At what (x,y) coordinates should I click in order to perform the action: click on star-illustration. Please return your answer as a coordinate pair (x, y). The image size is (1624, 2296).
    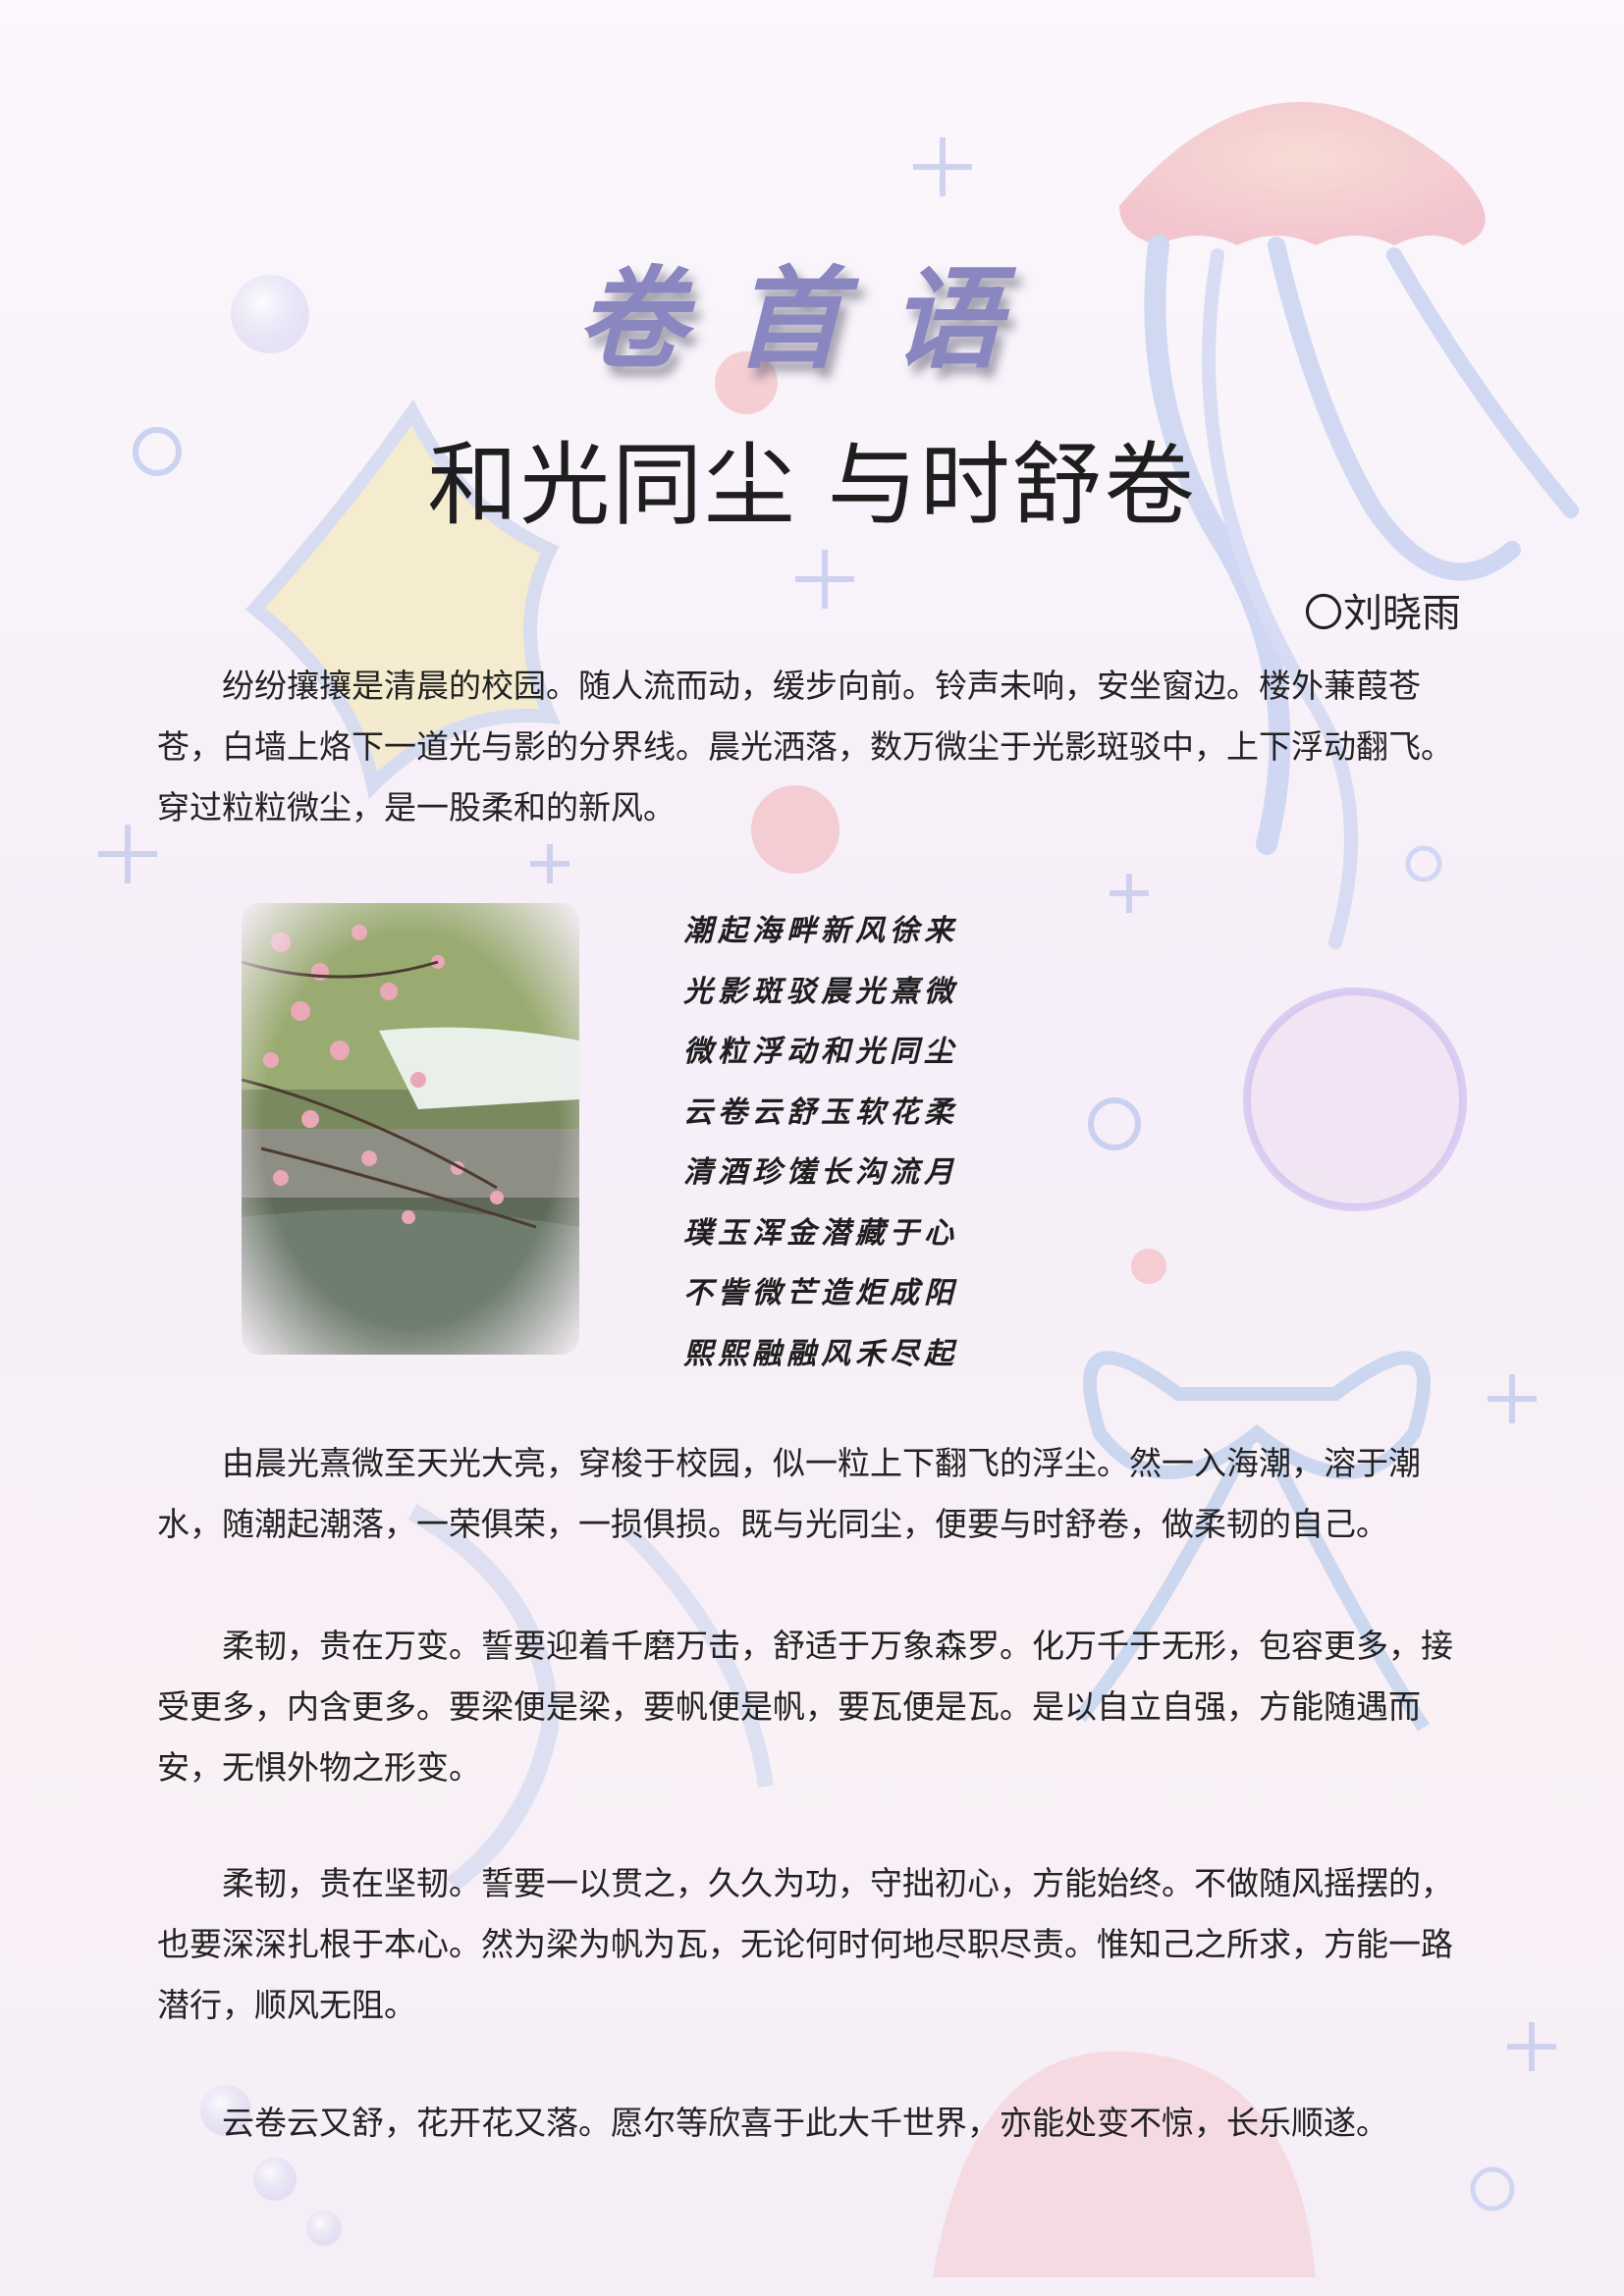
    Looking at the image, I should click on (403, 600).